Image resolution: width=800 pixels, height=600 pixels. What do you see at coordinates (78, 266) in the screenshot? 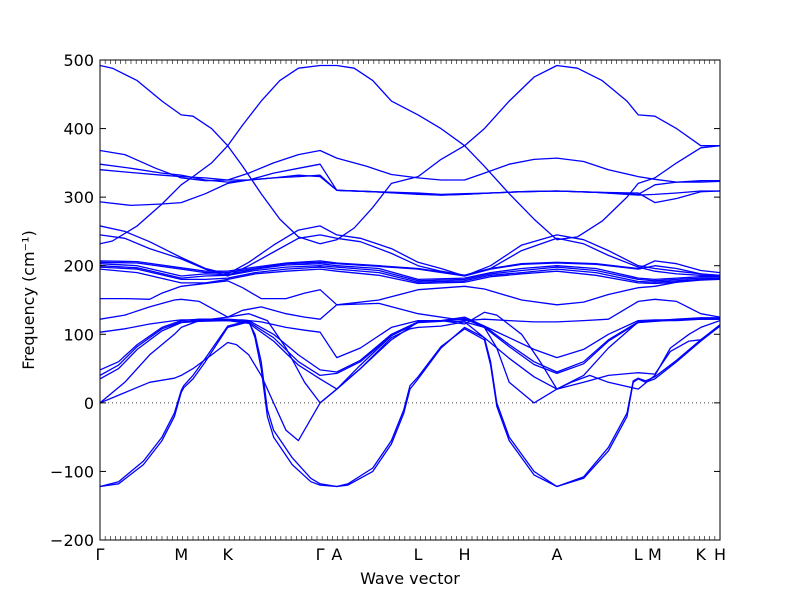
I see `y-tick-label: 200` at bounding box center [78, 266].